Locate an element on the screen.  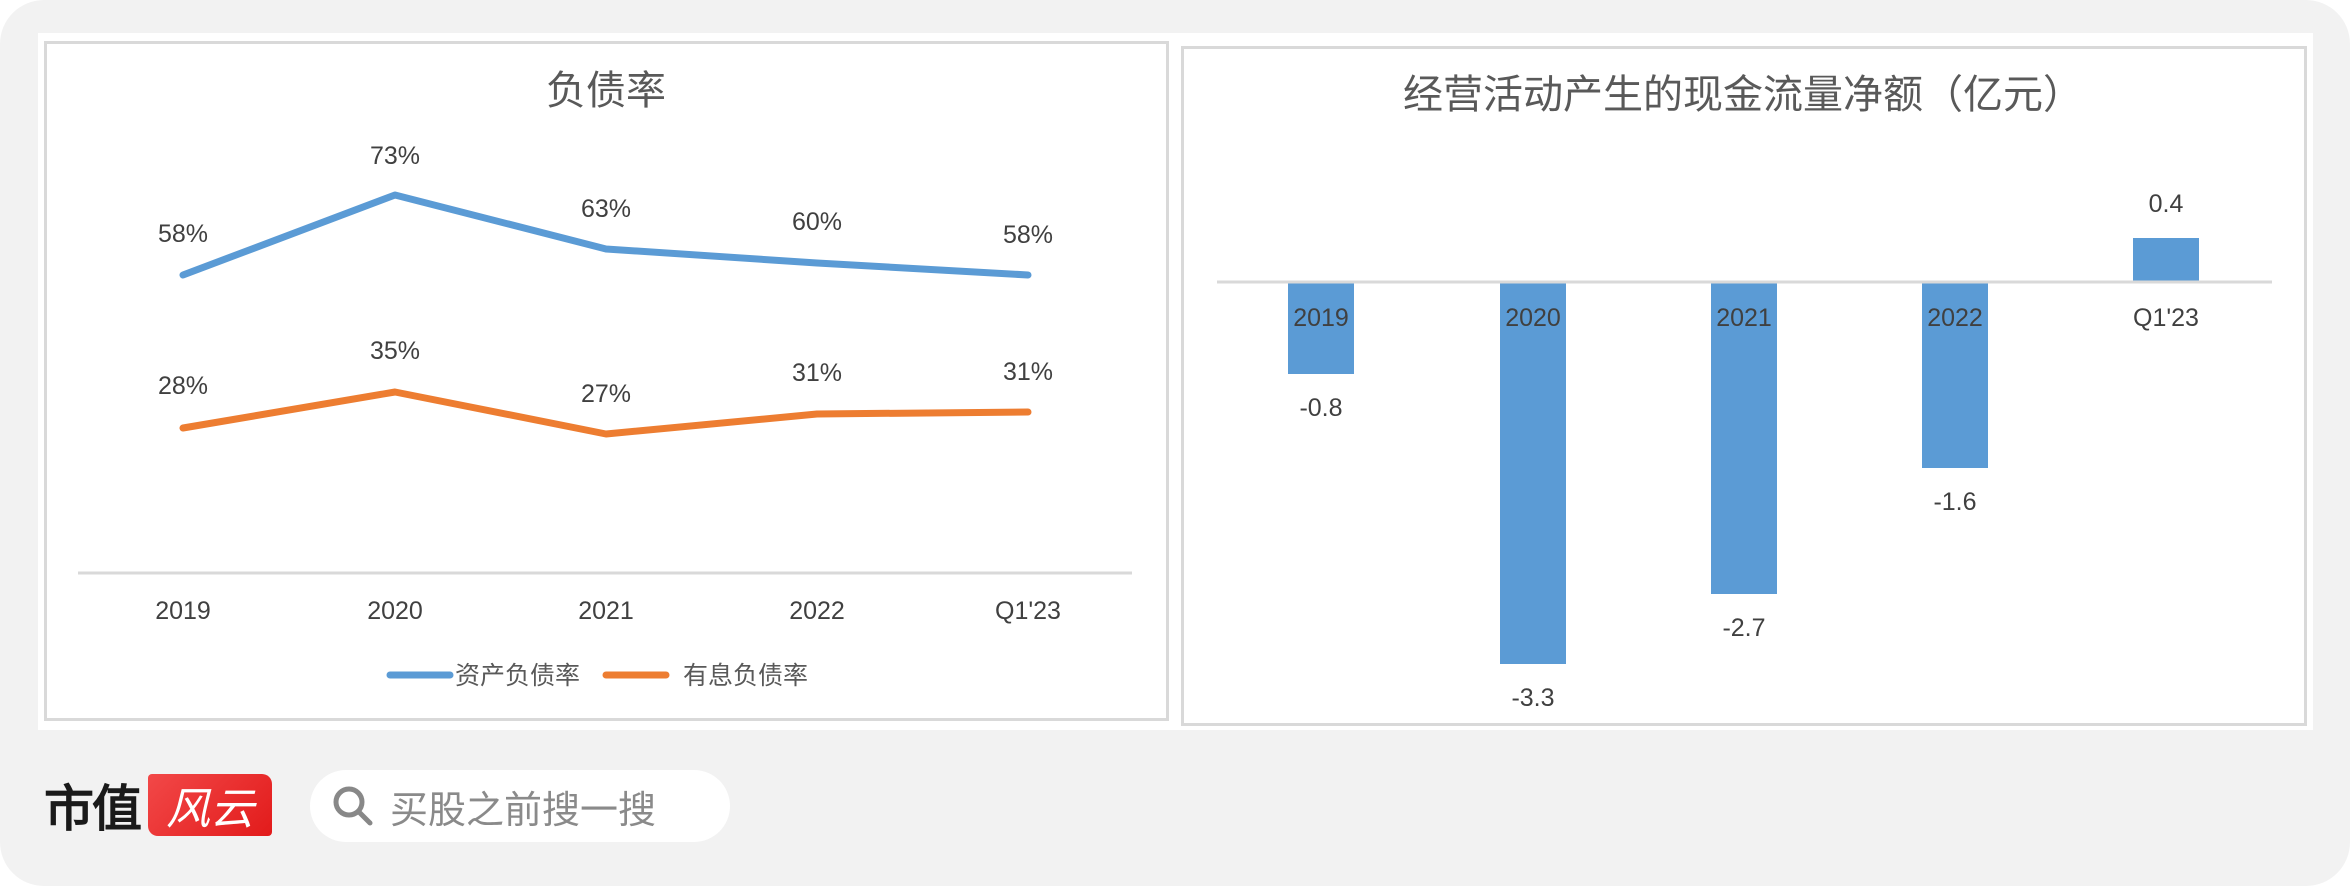
data-label: 73% is located at coordinates (395, 156).